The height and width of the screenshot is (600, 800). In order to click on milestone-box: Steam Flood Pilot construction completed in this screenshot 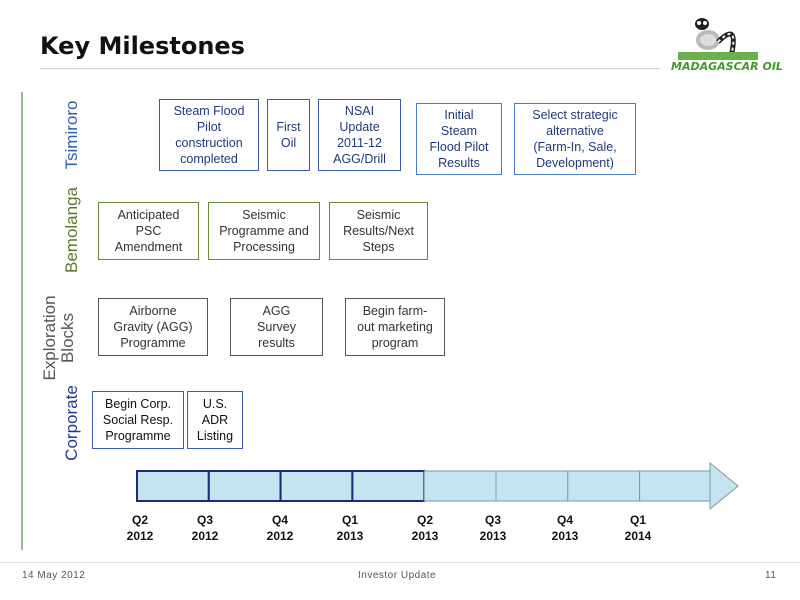, I will do `click(209, 135)`.